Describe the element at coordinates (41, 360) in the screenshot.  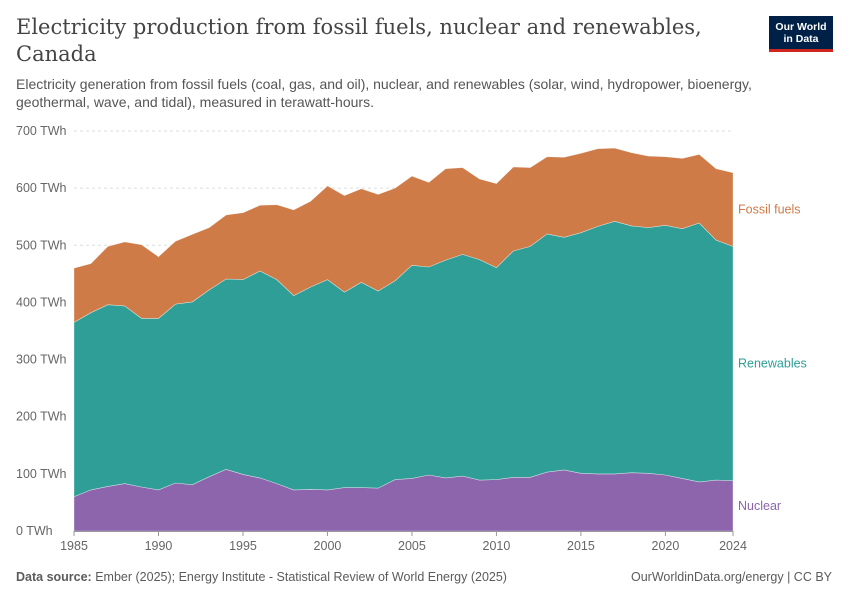
I see `y-tick-label: 300 TWh` at that location.